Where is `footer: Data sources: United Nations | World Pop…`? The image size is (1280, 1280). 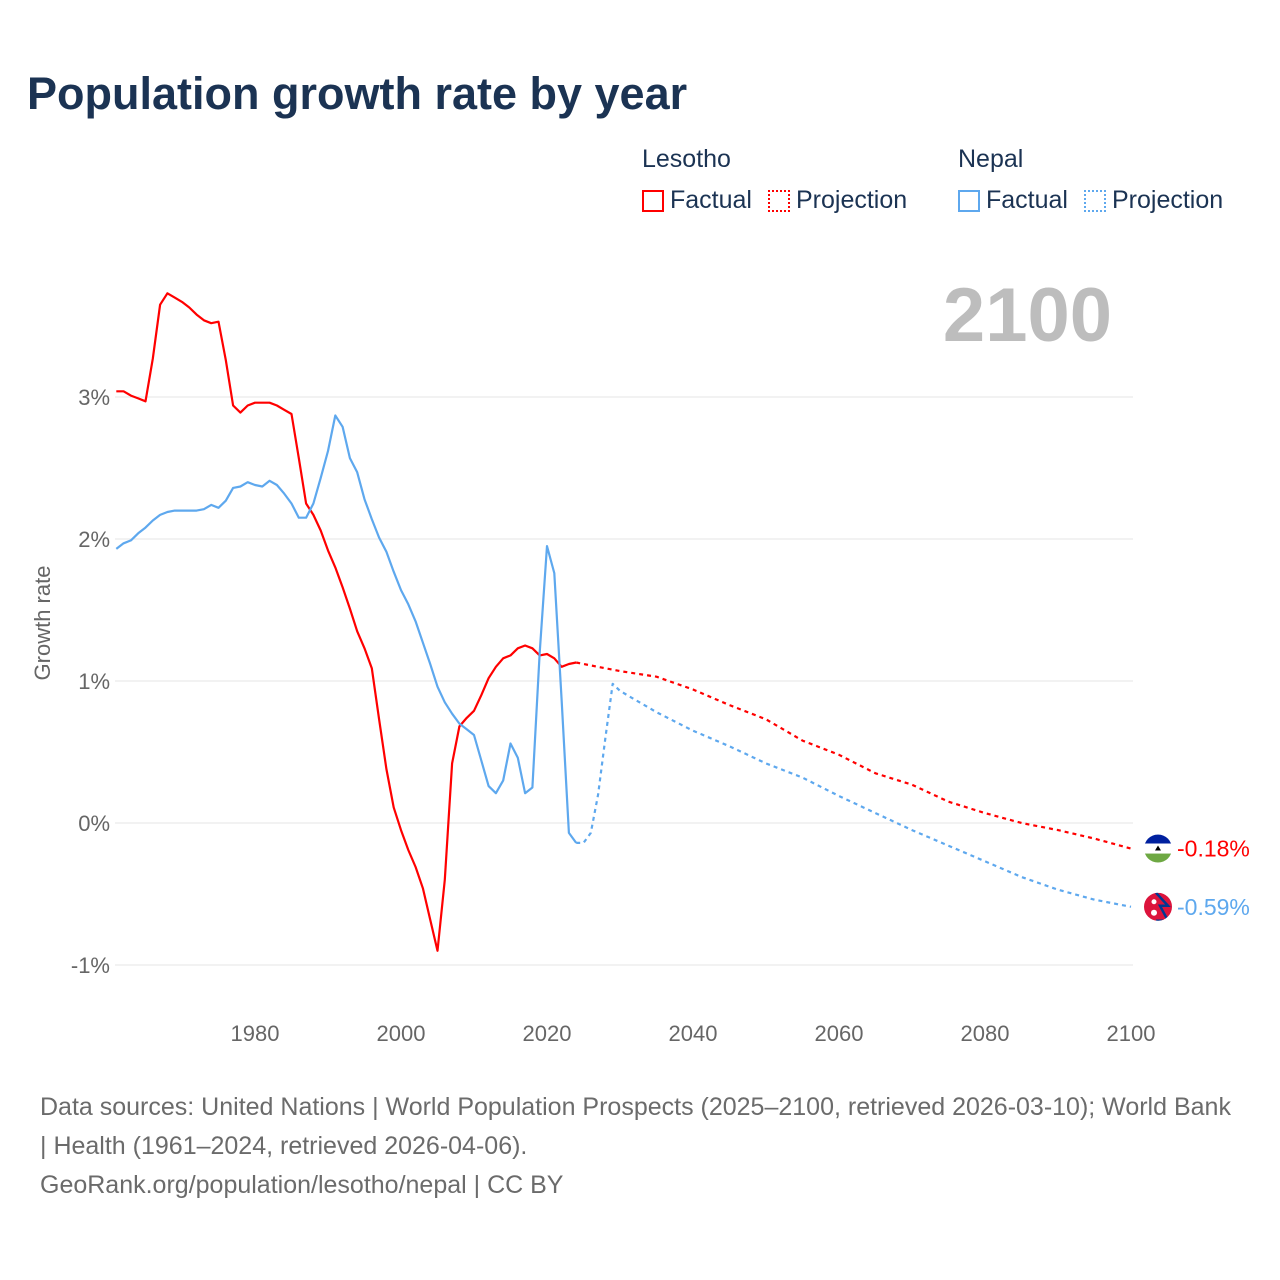
footer: Data sources: United Nations | World Pop… is located at coordinates (640, 1146).